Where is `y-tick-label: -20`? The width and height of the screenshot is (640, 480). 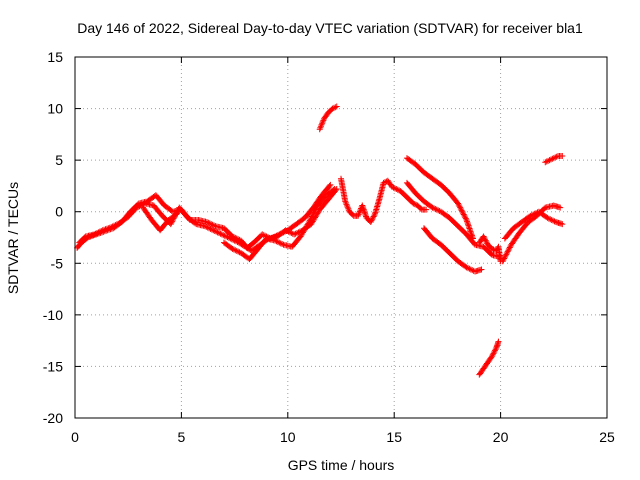
y-tick-label: -20 is located at coordinates (53, 418).